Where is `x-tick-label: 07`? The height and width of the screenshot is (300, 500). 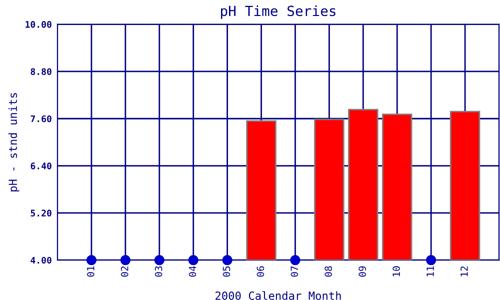 x-tick-label: 07 is located at coordinates (294, 271).